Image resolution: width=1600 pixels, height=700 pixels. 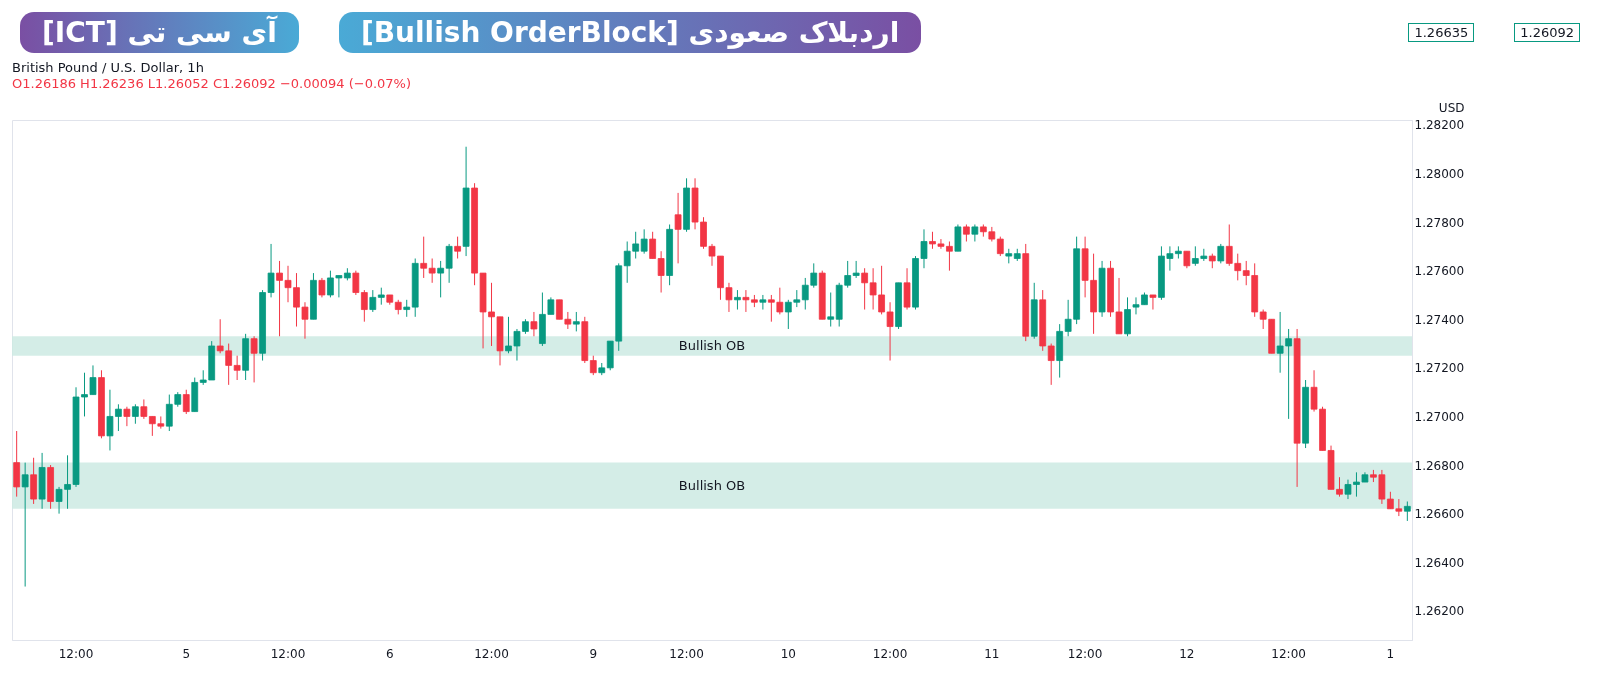 What do you see at coordinates (108, 67) in the screenshot?
I see `chart-title: British Pound / U.S. Dollar, 1h` at bounding box center [108, 67].